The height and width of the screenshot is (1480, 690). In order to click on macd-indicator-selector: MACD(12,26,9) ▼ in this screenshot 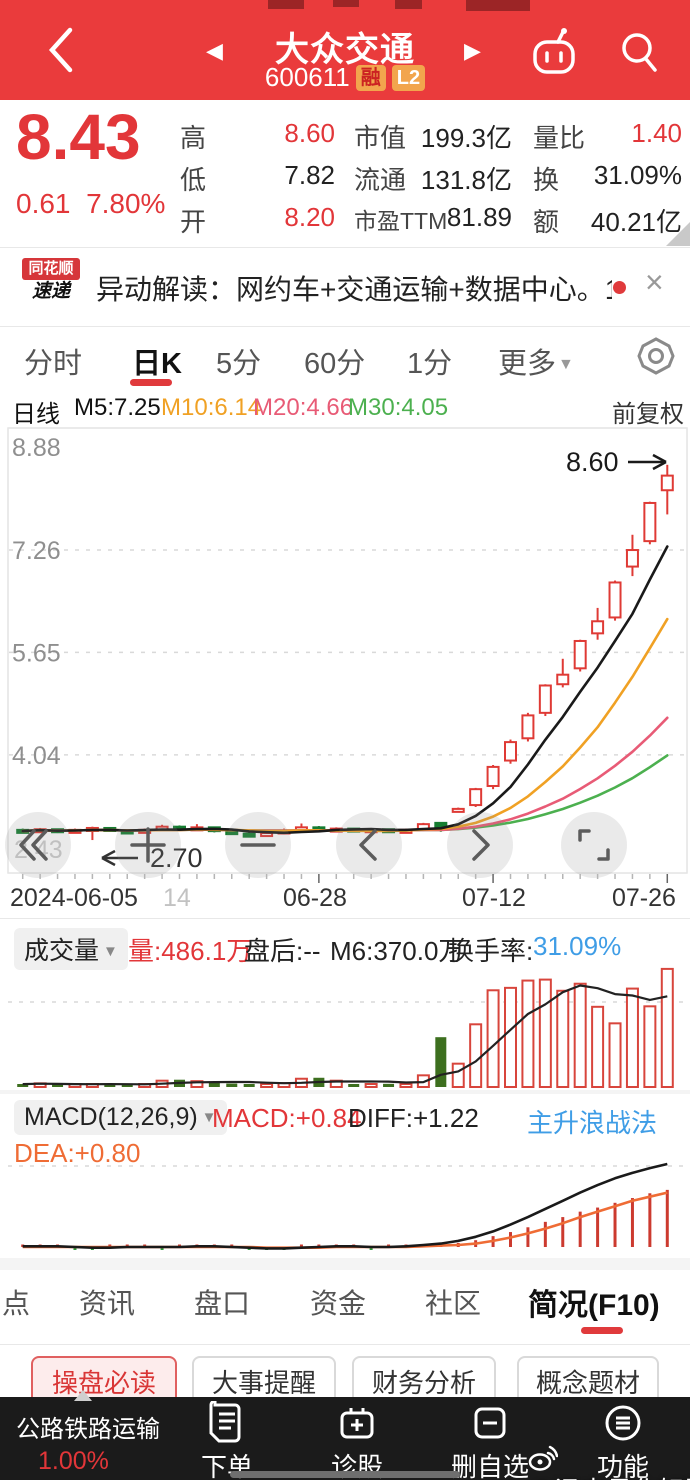, I will do `click(120, 1117)`.